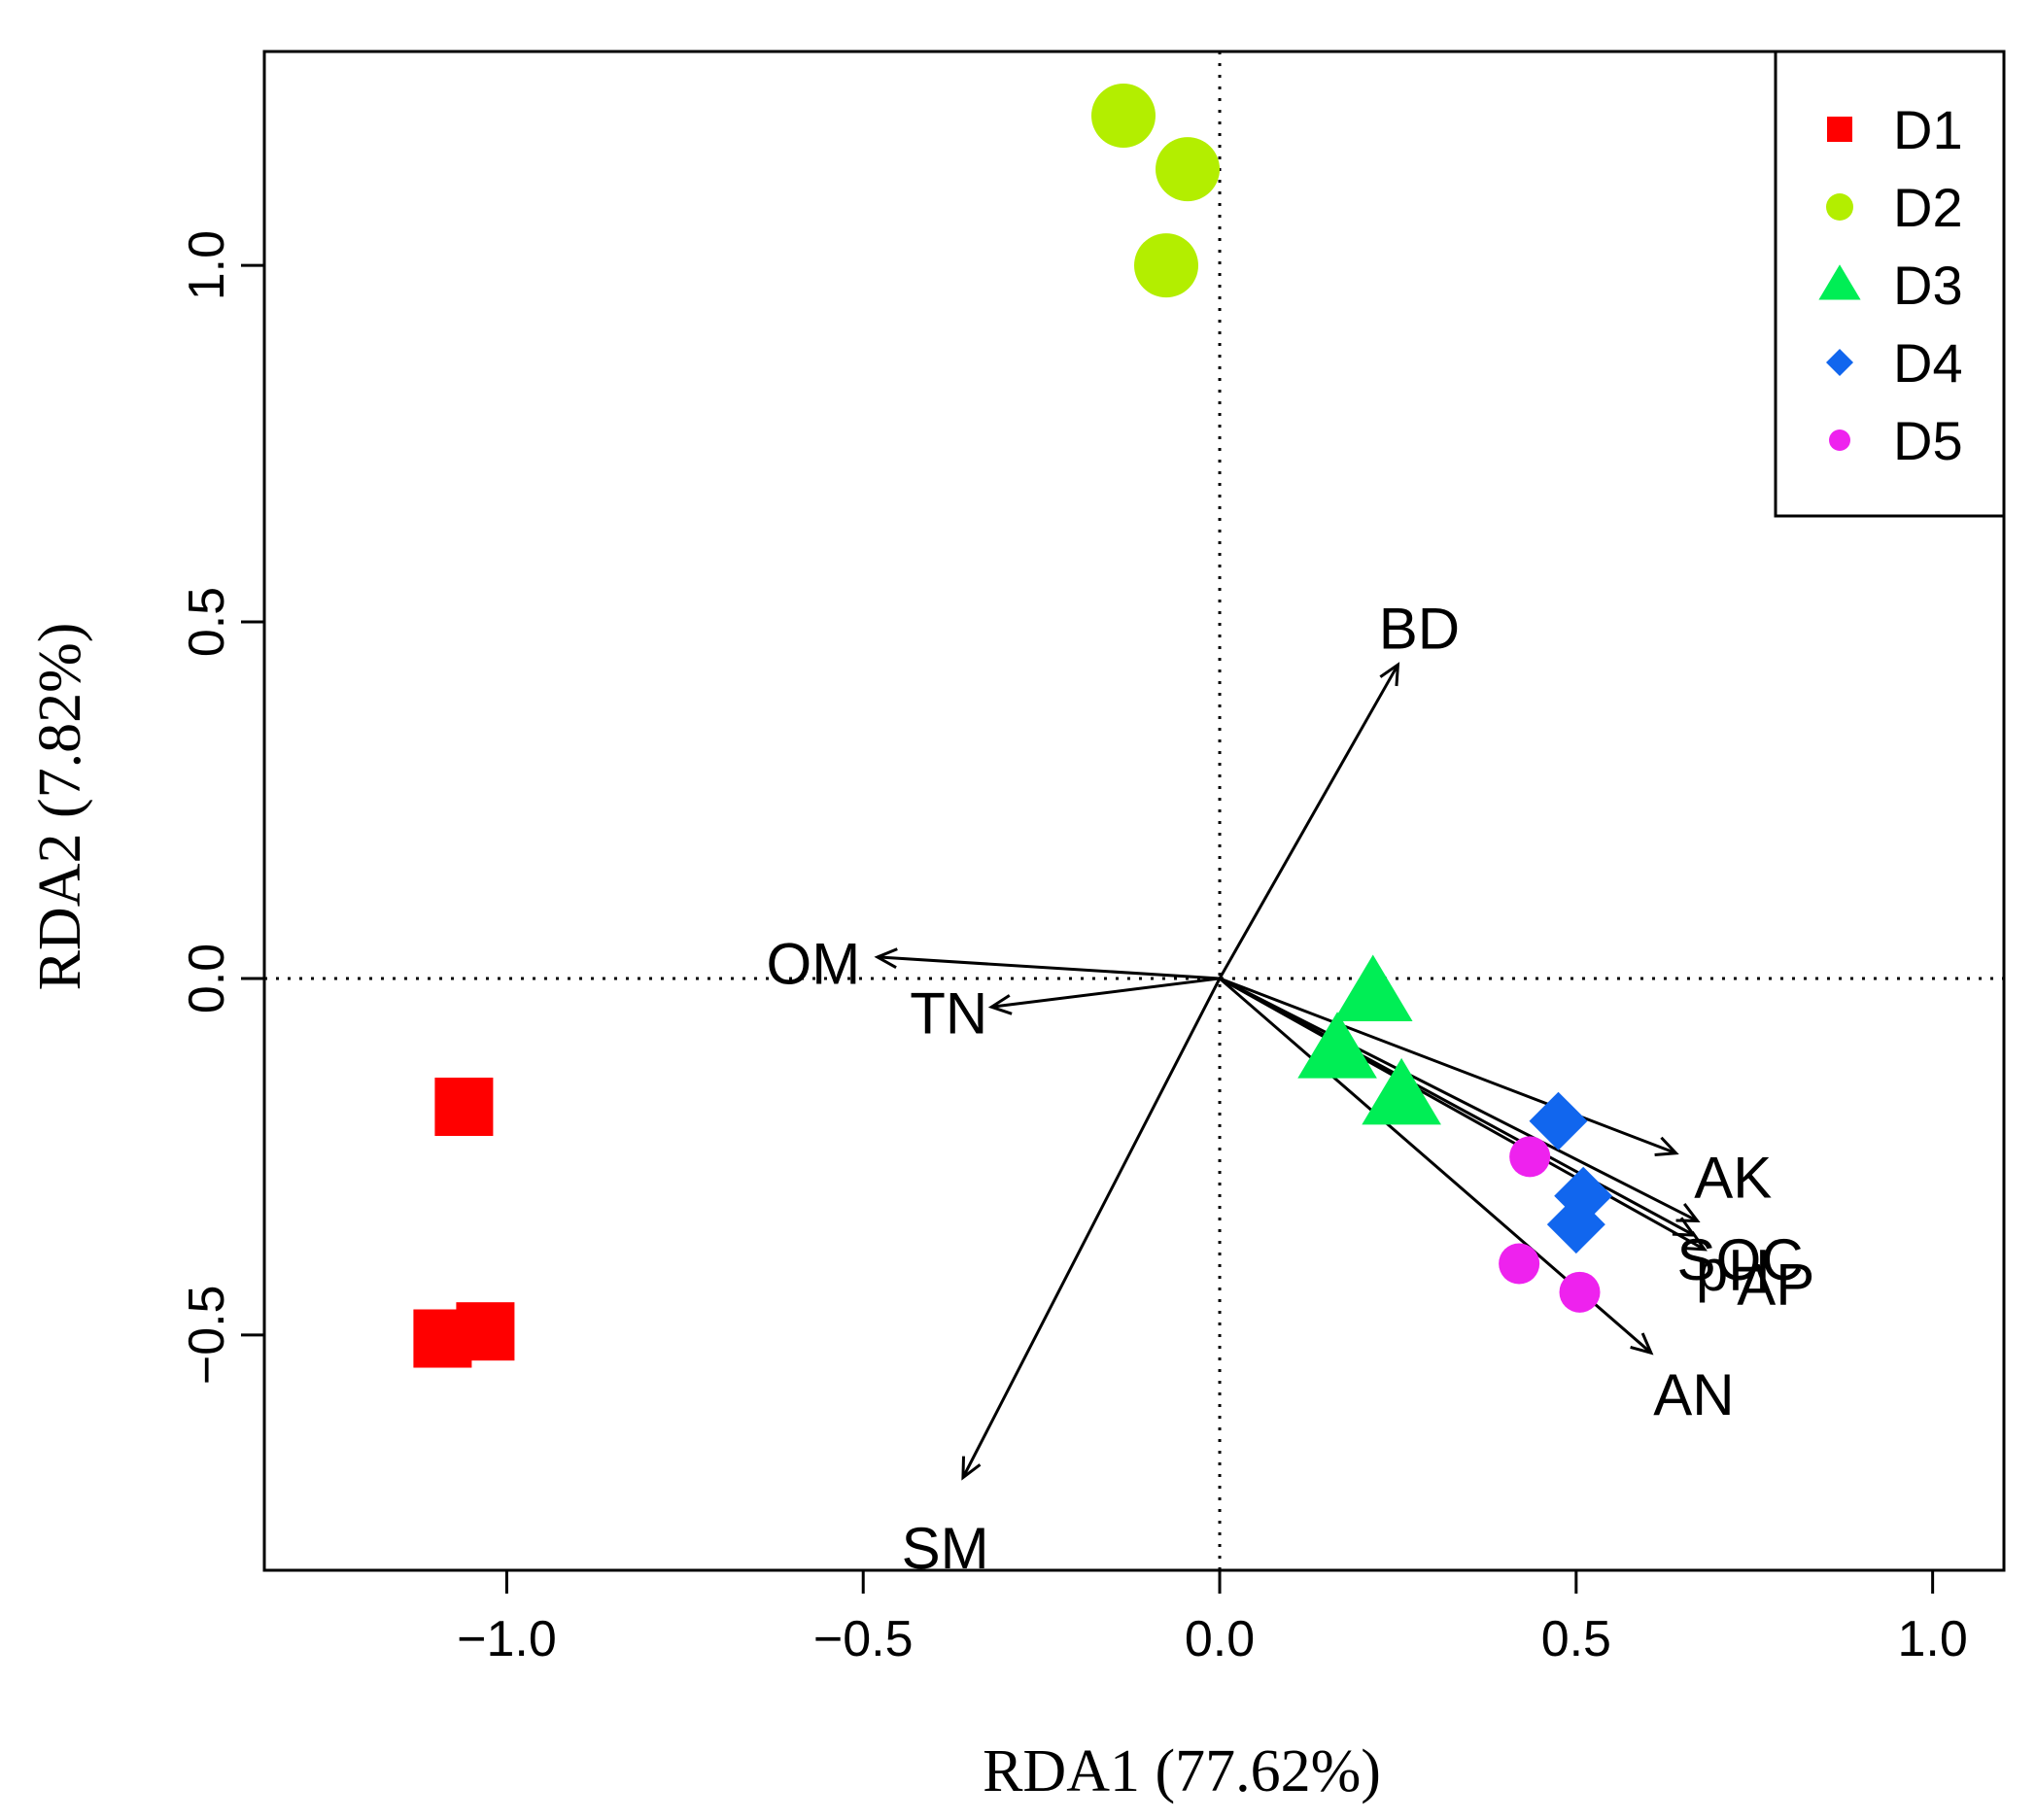 This screenshot has height=1820, width=2036. I want to click on legend-marker-d3, so click(1839, 282).